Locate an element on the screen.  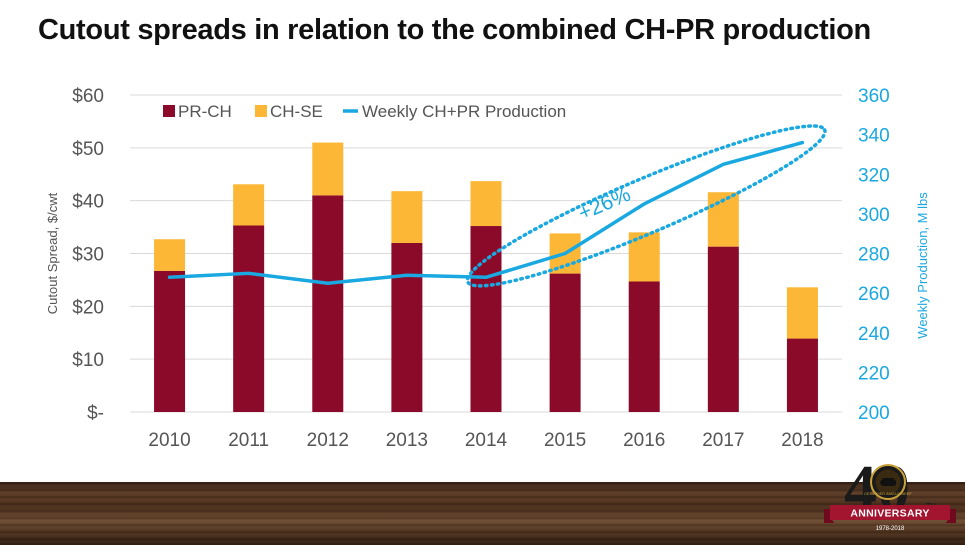
y-axis-title: Cutout Spread, $/cwt is located at coordinates (52, 253).